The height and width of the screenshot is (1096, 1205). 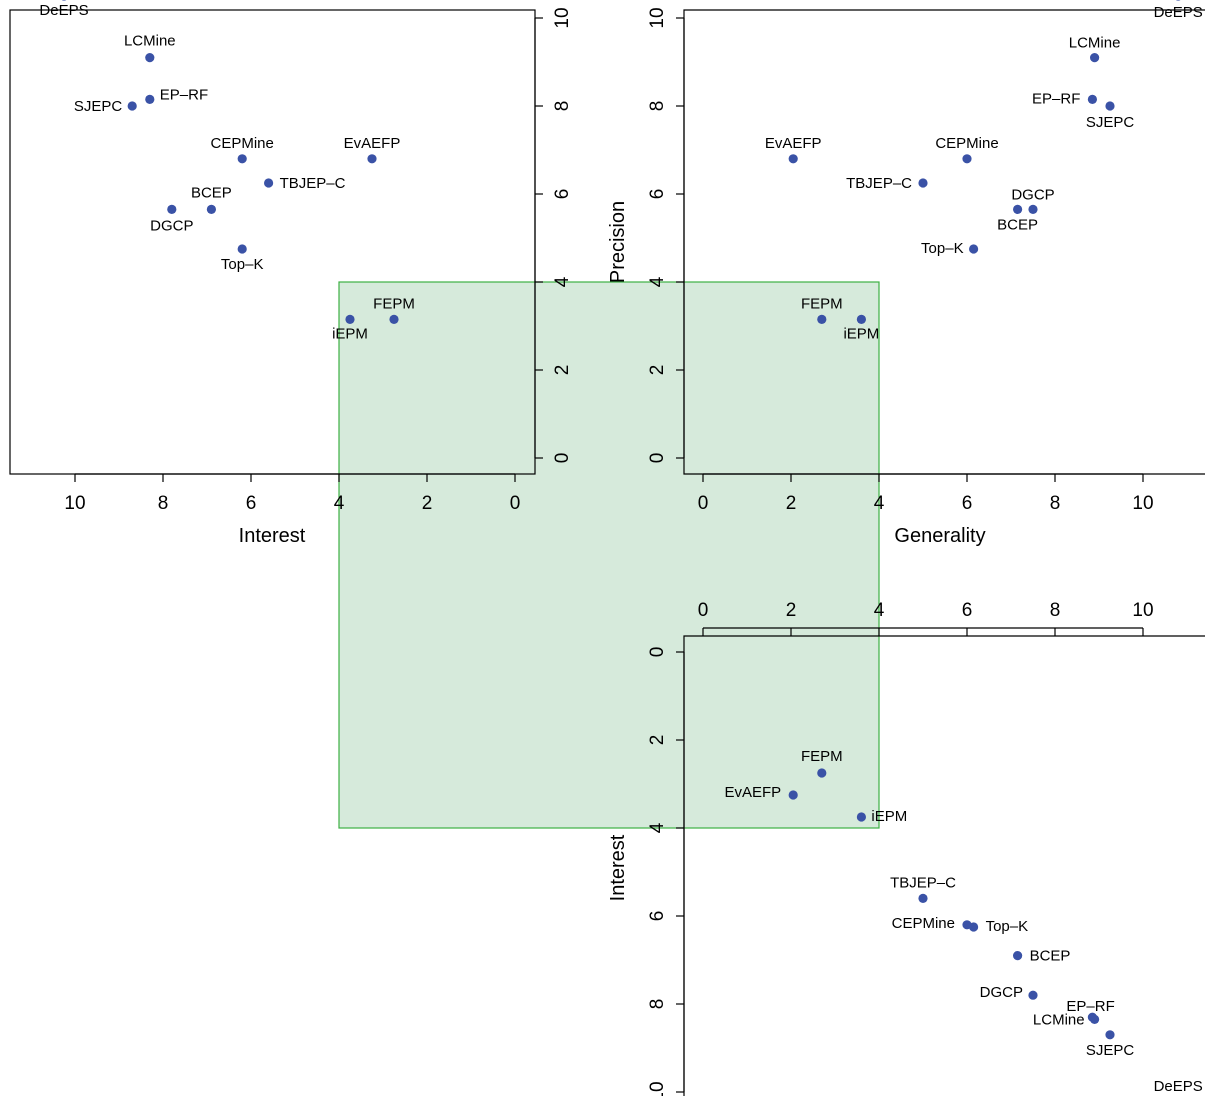 What do you see at coordinates (1055, 610) in the screenshot?
I see `x-tick-label-bottom-right: 8` at bounding box center [1055, 610].